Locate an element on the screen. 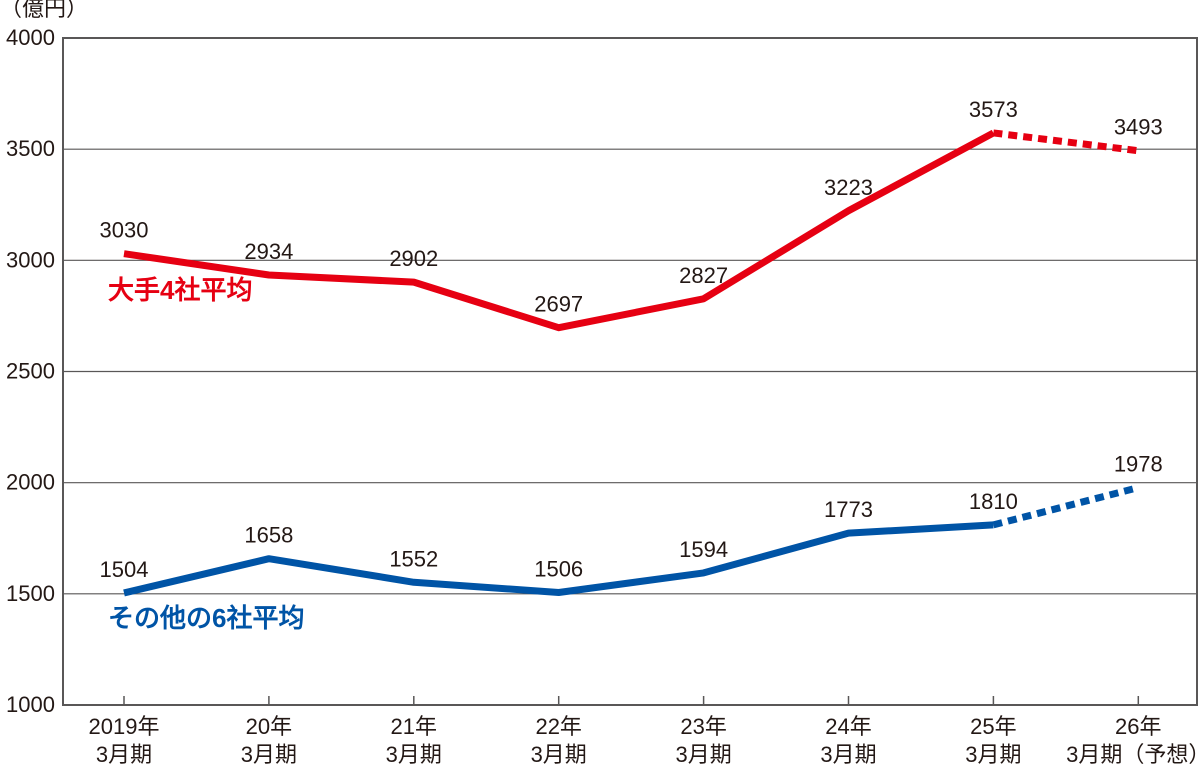 This screenshot has height=767, width=1200. data-label: 2902 is located at coordinates (413, 258).